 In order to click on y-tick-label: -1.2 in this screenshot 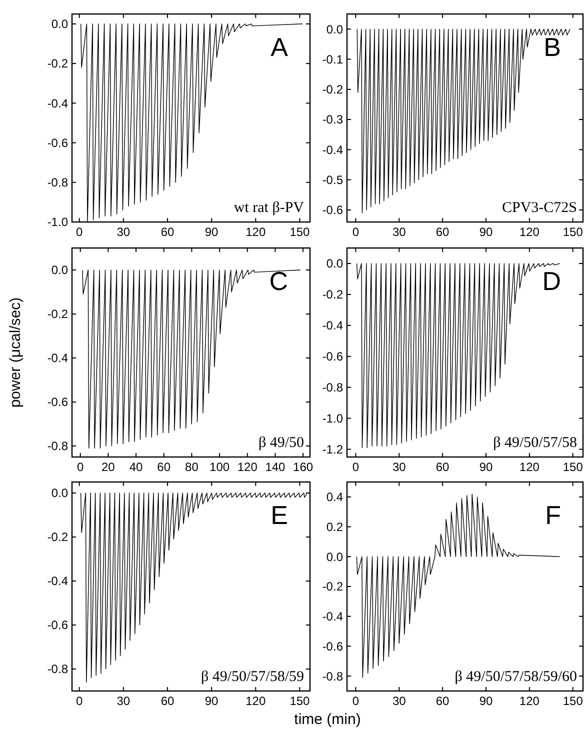, I will do `click(333, 449)`.